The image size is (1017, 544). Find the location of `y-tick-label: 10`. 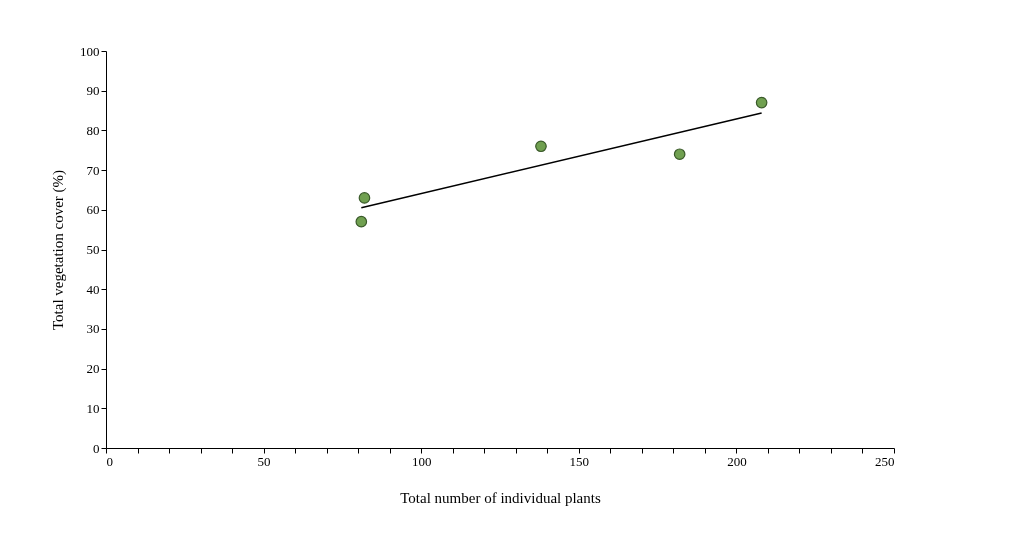

y-tick-label: 10 is located at coordinates (93, 408).